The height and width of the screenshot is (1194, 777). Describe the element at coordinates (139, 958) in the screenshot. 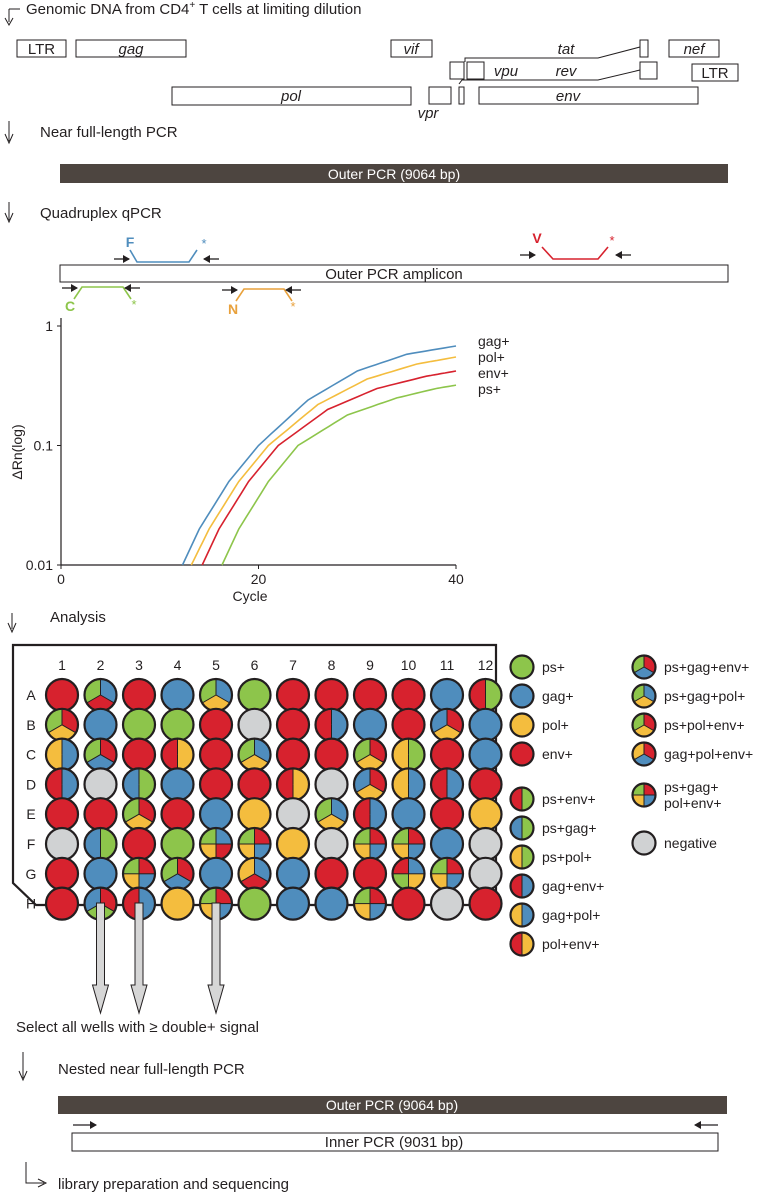

I see `select-arrow` at that location.